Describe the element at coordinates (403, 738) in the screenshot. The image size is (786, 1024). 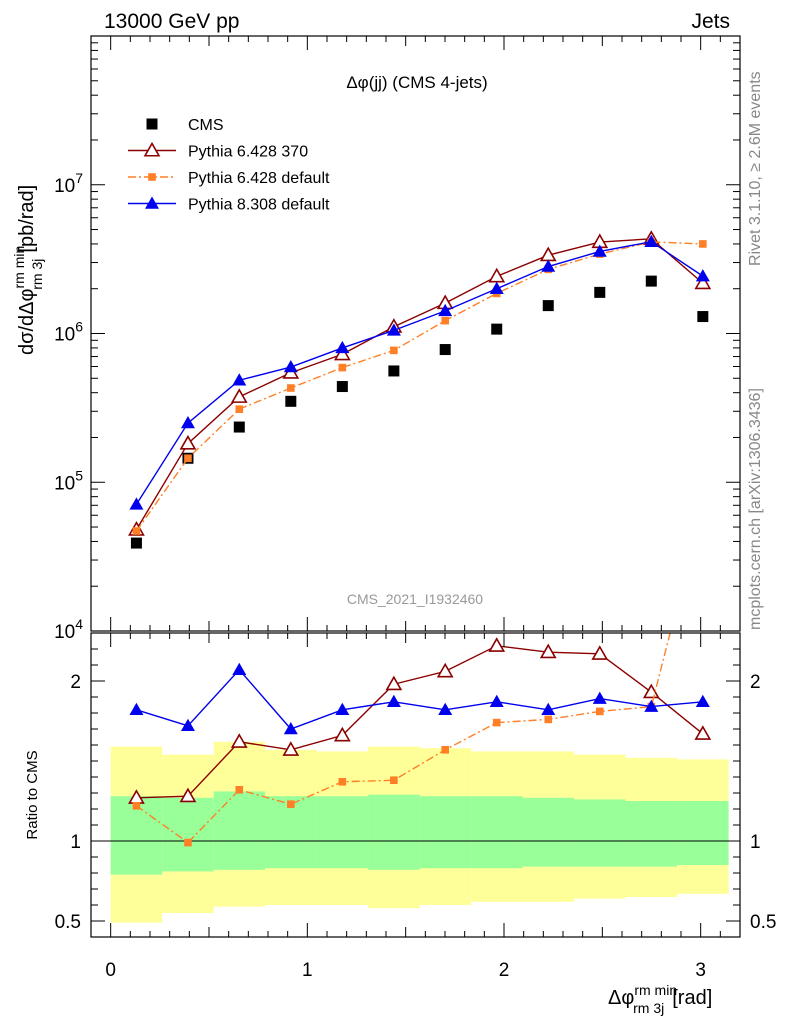
I see `ratio-line` at that location.